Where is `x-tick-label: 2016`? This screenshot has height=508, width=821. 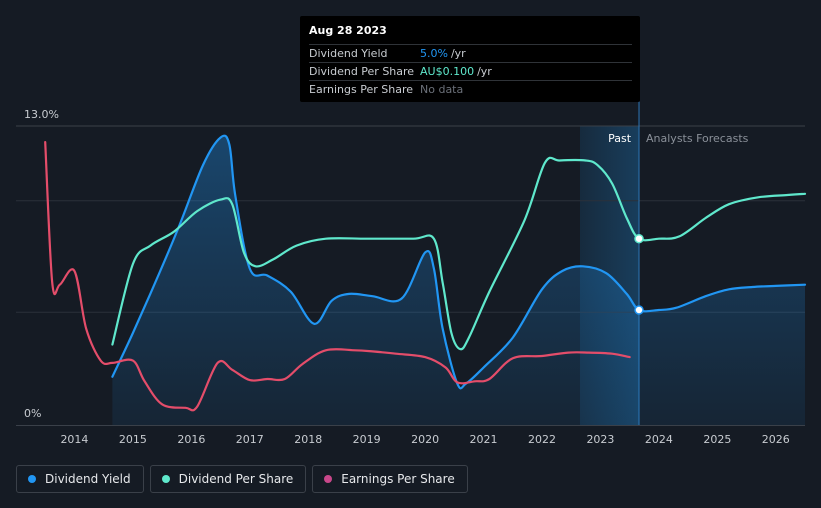 x-tick-label: 2016 is located at coordinates (191, 439).